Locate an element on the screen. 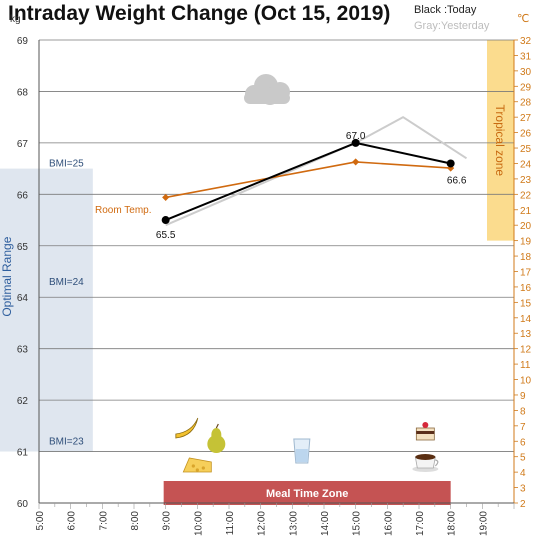 The height and width of the screenshot is (540, 535). y-right-tick-label: 16 is located at coordinates (526, 288).